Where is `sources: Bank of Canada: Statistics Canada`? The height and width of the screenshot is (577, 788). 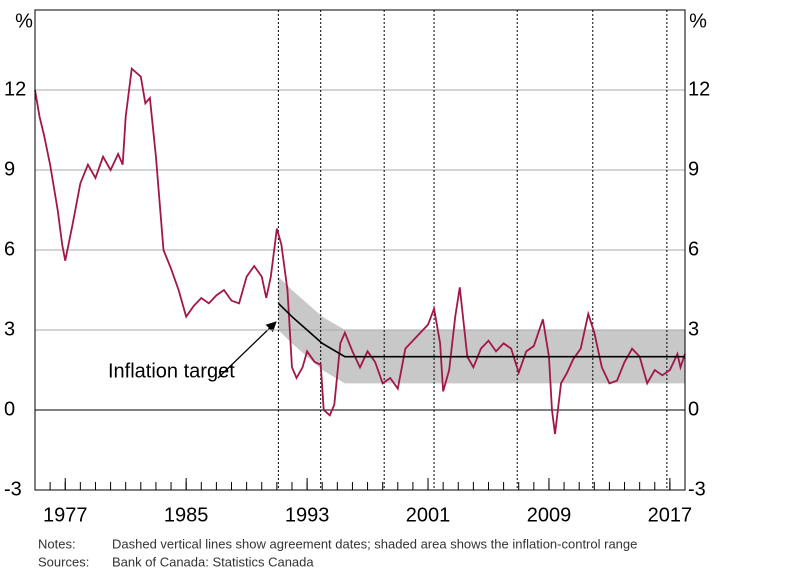 sources: Bank of Canada: Statistics Canada is located at coordinates (213, 561).